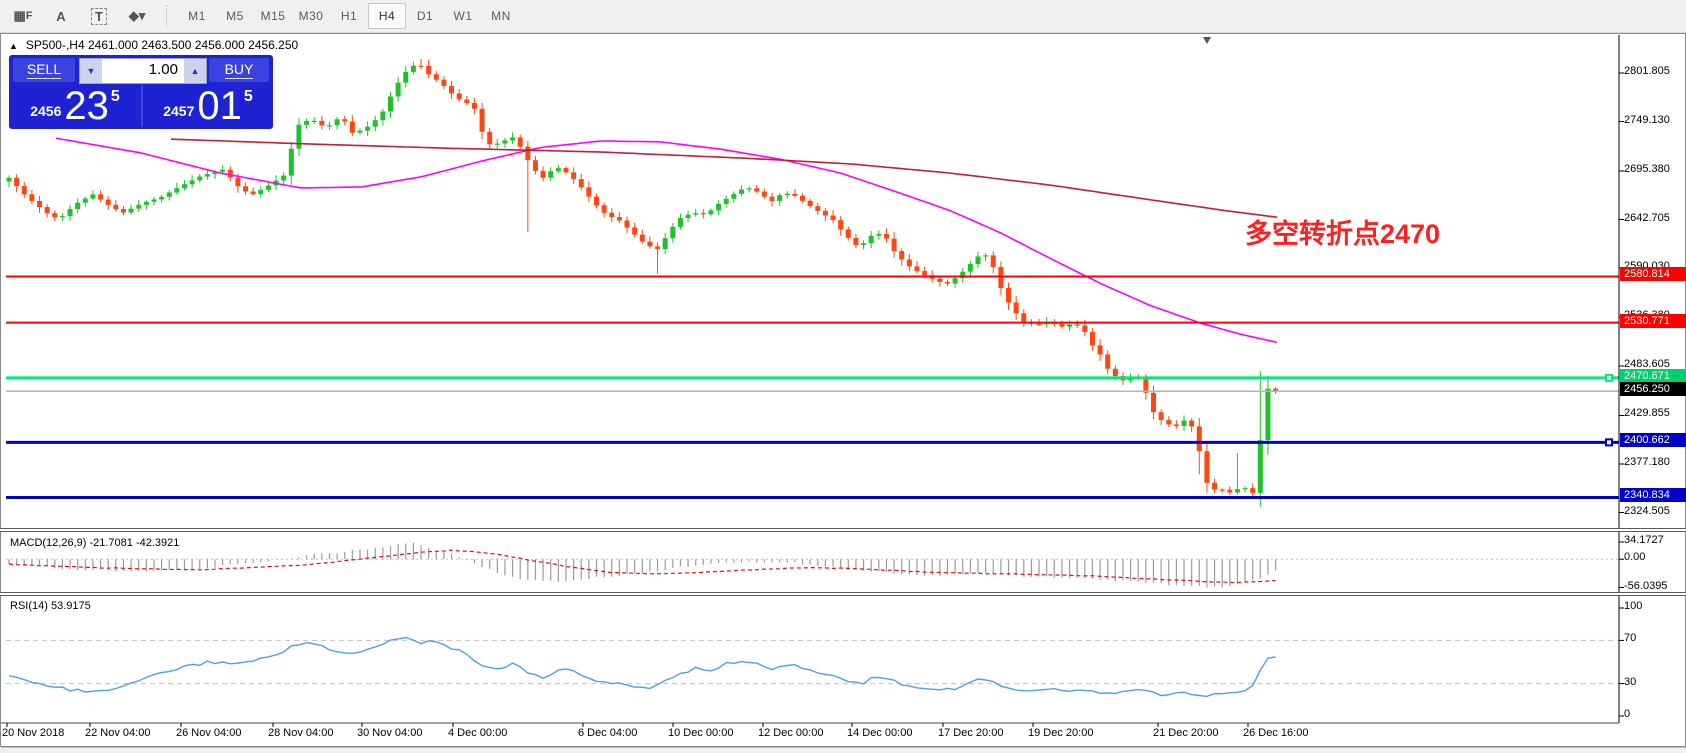 This screenshot has height=753, width=1686. What do you see at coordinates (791, 733) in the screenshot?
I see `time-tick-label: 12 Dec 00:00` at bounding box center [791, 733].